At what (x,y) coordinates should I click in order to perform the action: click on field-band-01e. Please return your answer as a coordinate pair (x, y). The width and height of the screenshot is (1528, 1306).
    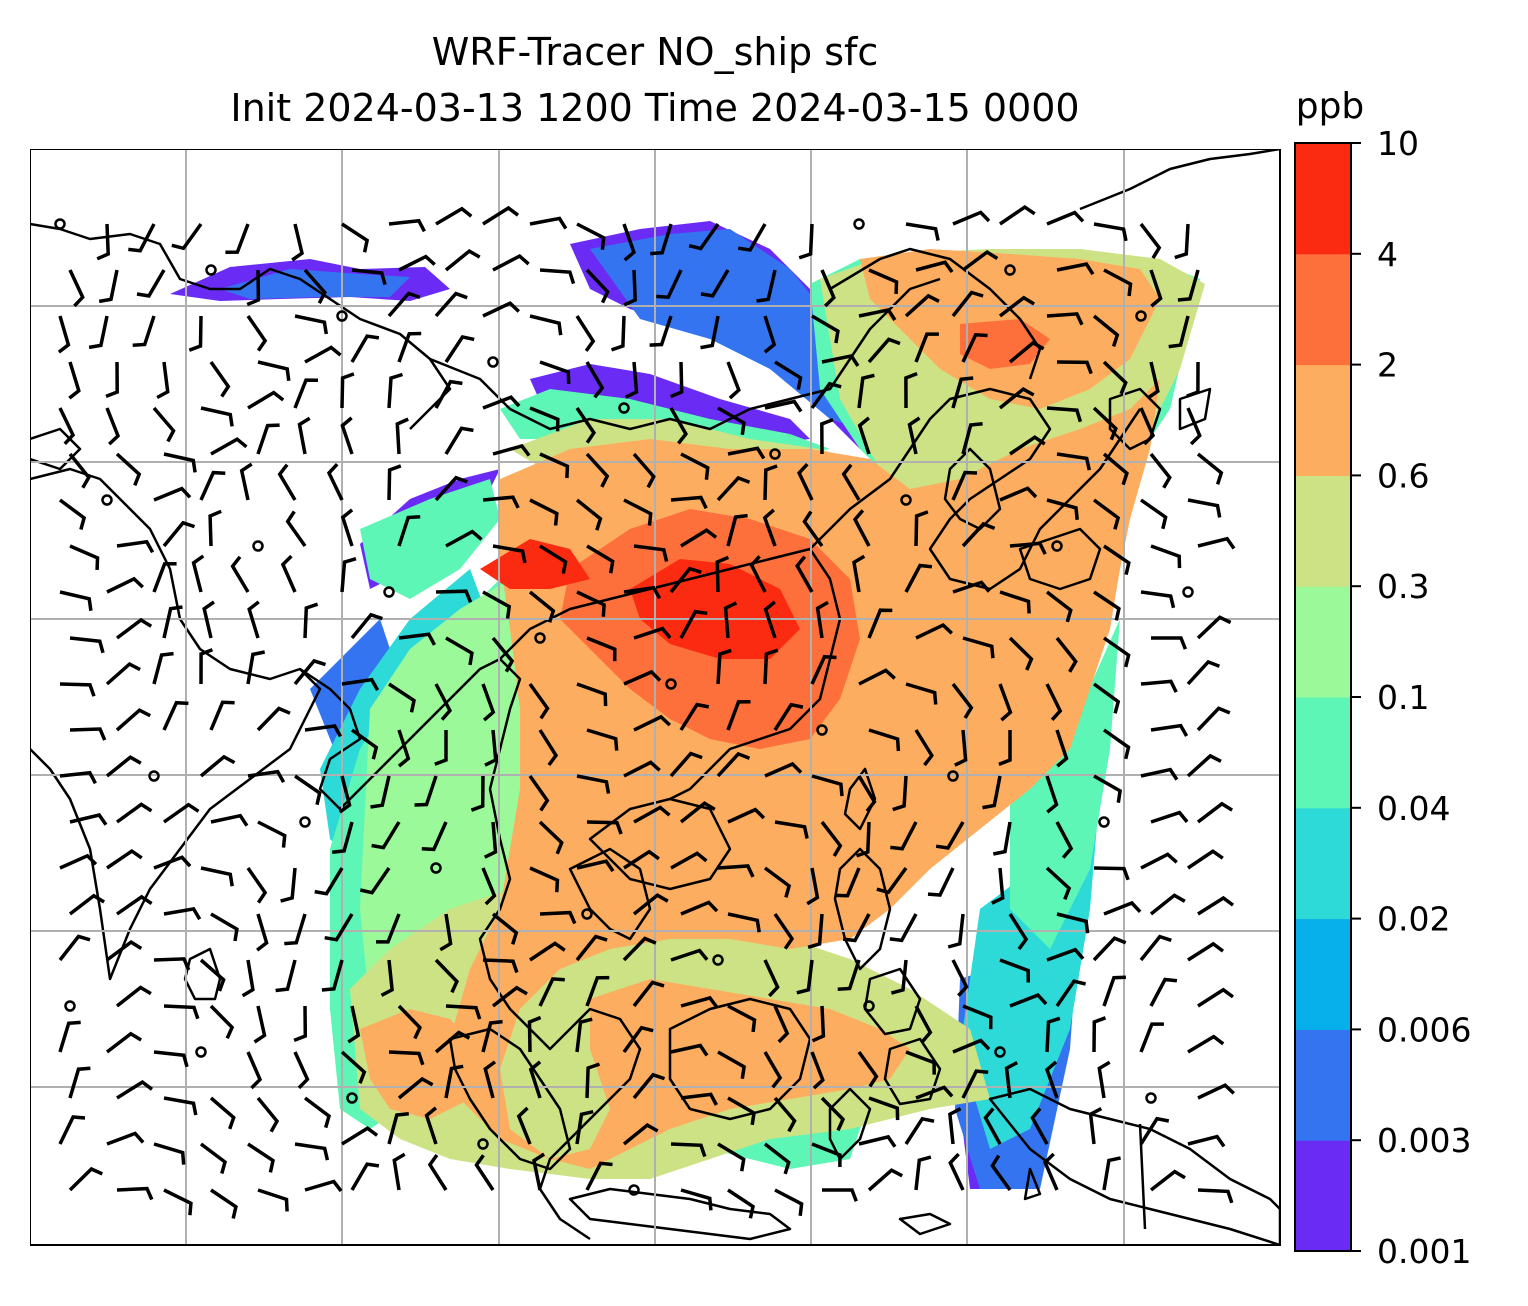
    Looking at the image, I should click on (1065, 784).